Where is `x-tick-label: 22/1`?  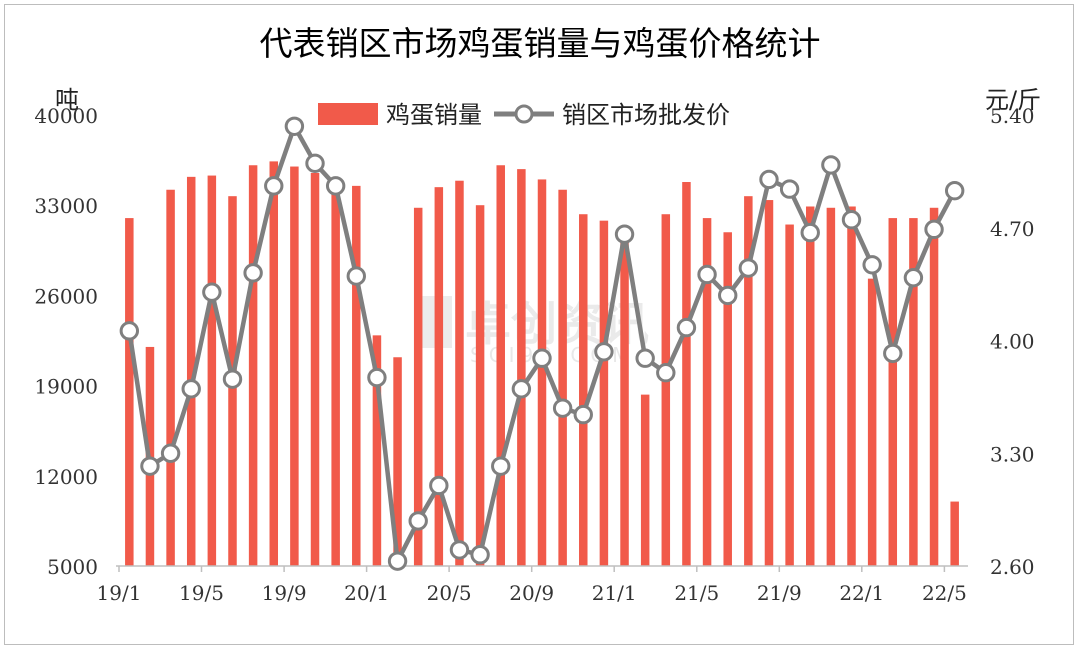
x-tick-label: 22/1 is located at coordinates (861, 593).